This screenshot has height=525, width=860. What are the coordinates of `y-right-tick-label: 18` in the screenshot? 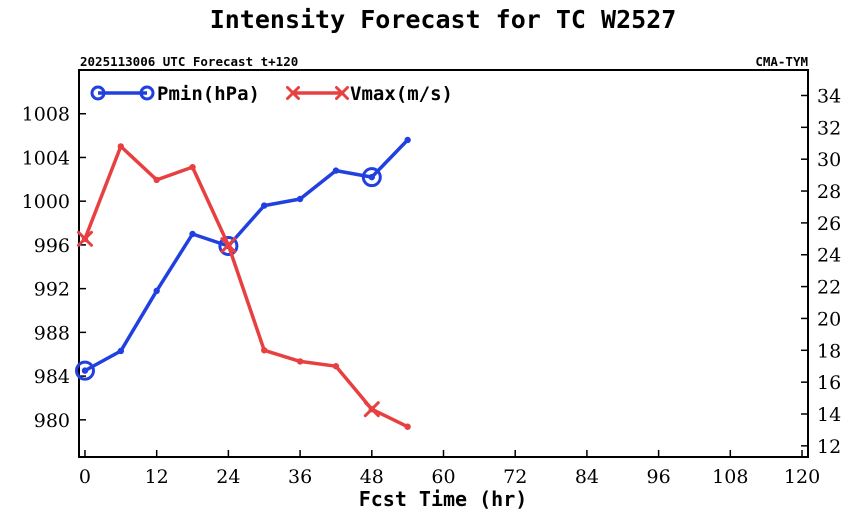 It's located at (829, 351).